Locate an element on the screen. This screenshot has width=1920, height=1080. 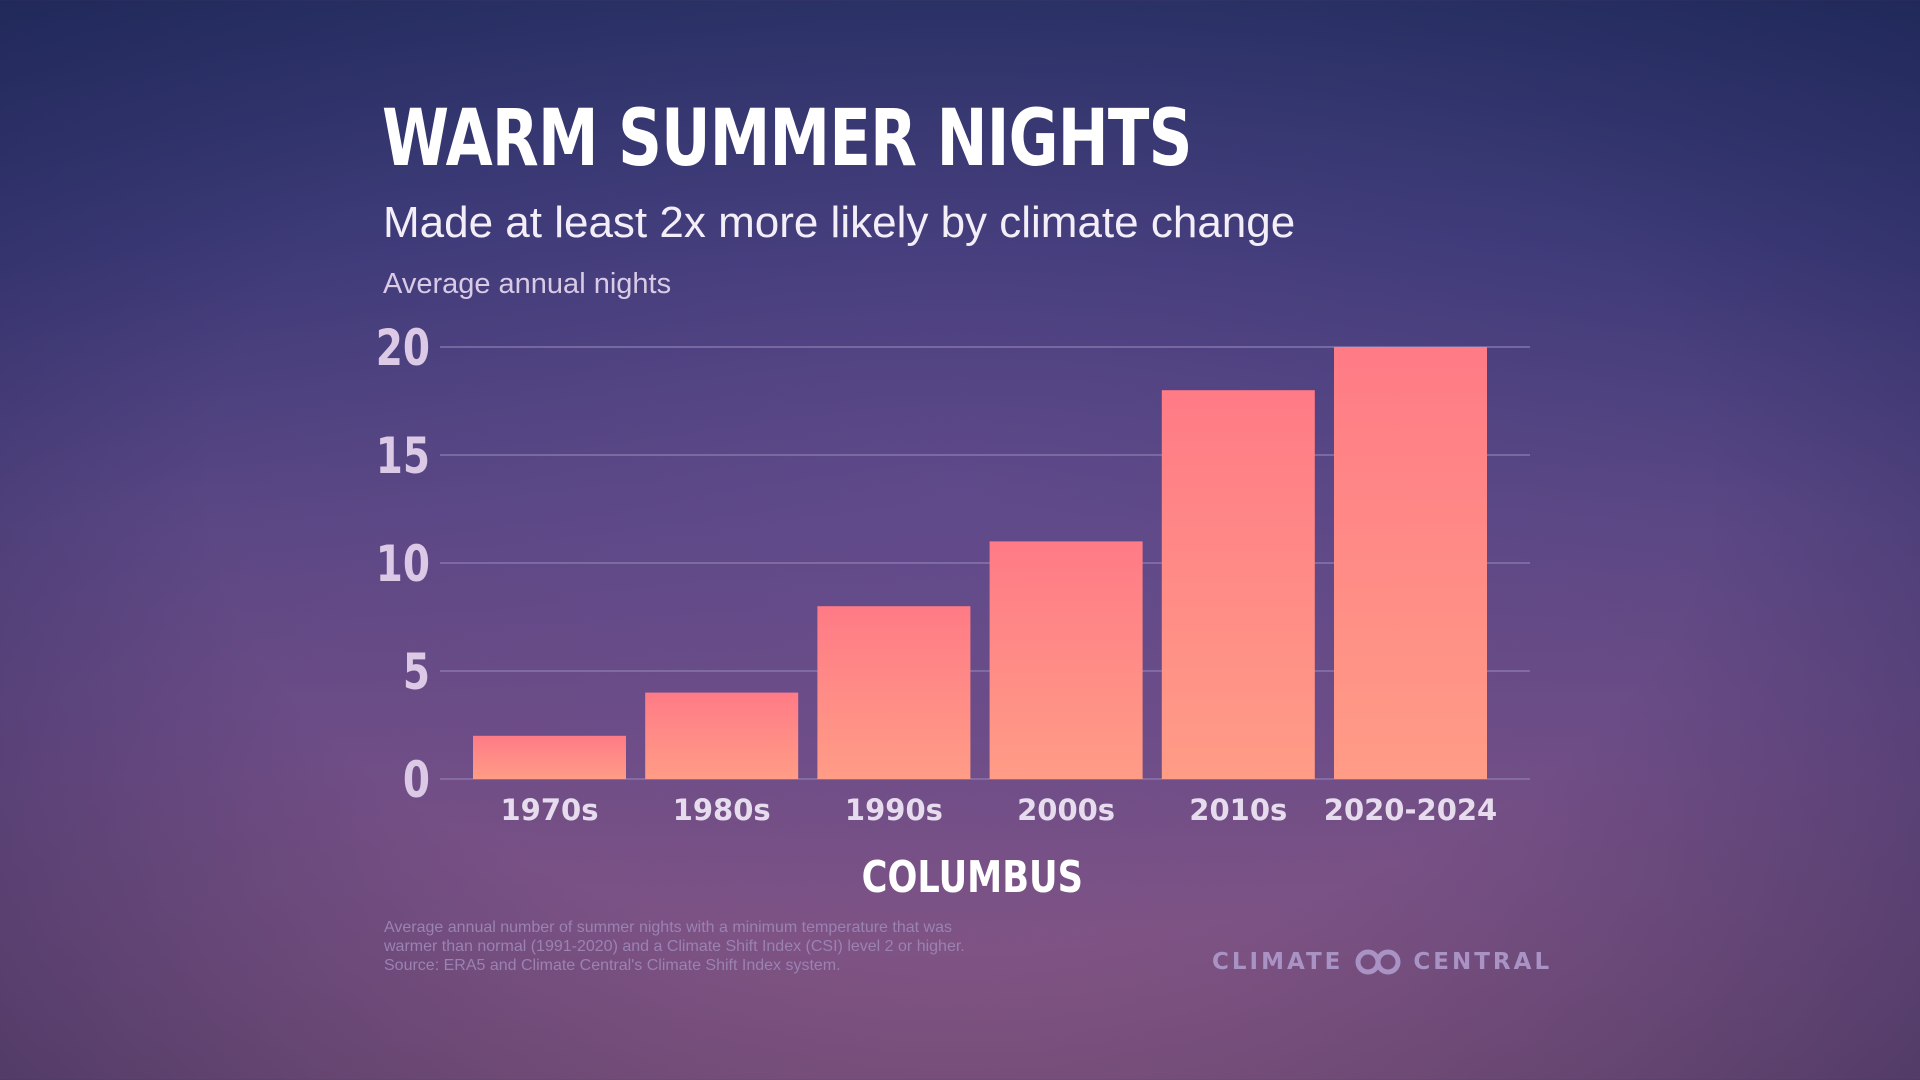
y-axis-label: Average annual nights is located at coordinates (527, 284).